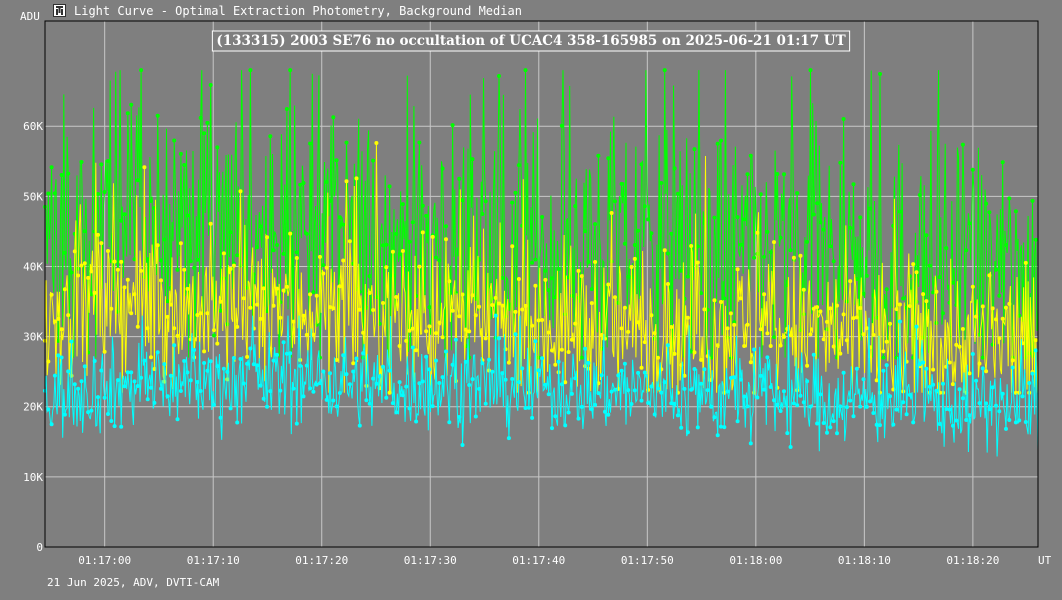 The width and height of the screenshot is (1062, 600). I want to click on app-icon, so click(59, 10).